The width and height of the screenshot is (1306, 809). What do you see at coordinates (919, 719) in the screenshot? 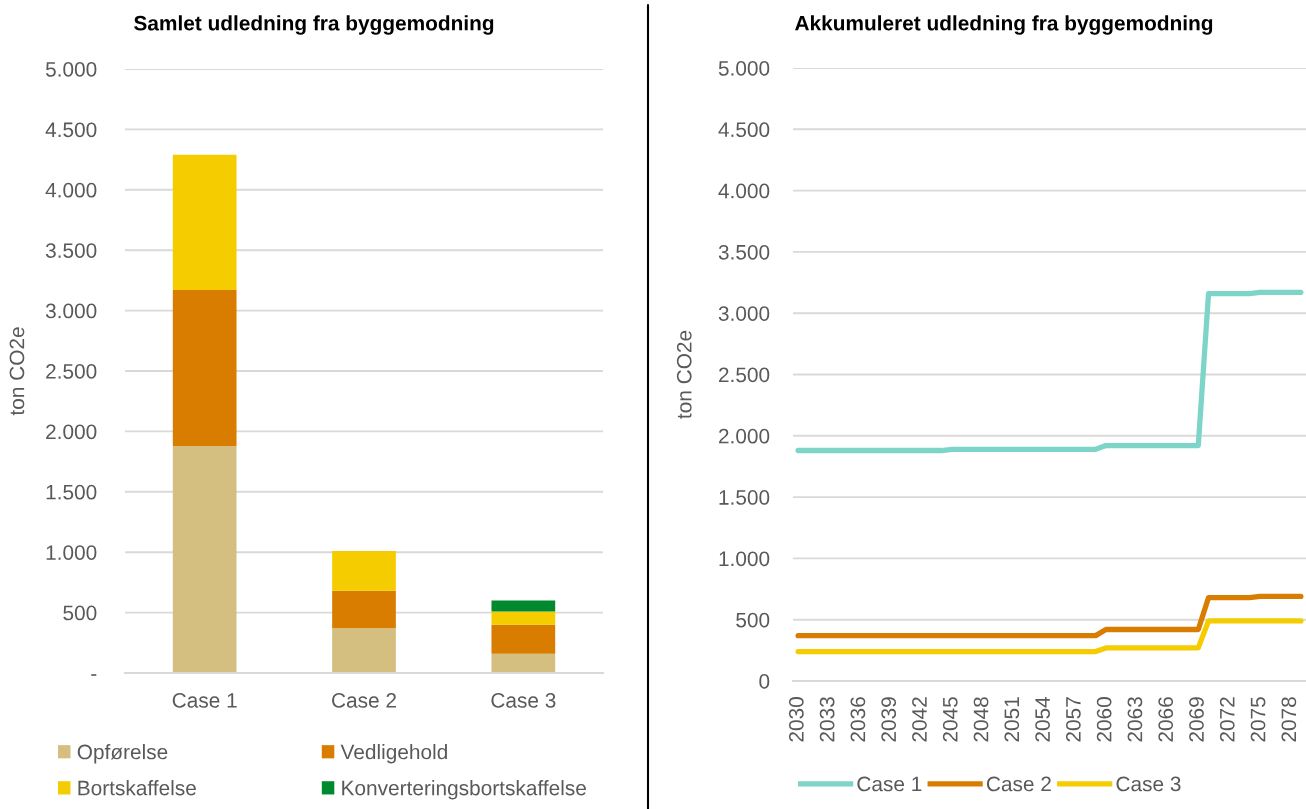
I see `x-tick-label: 2042` at bounding box center [919, 719].